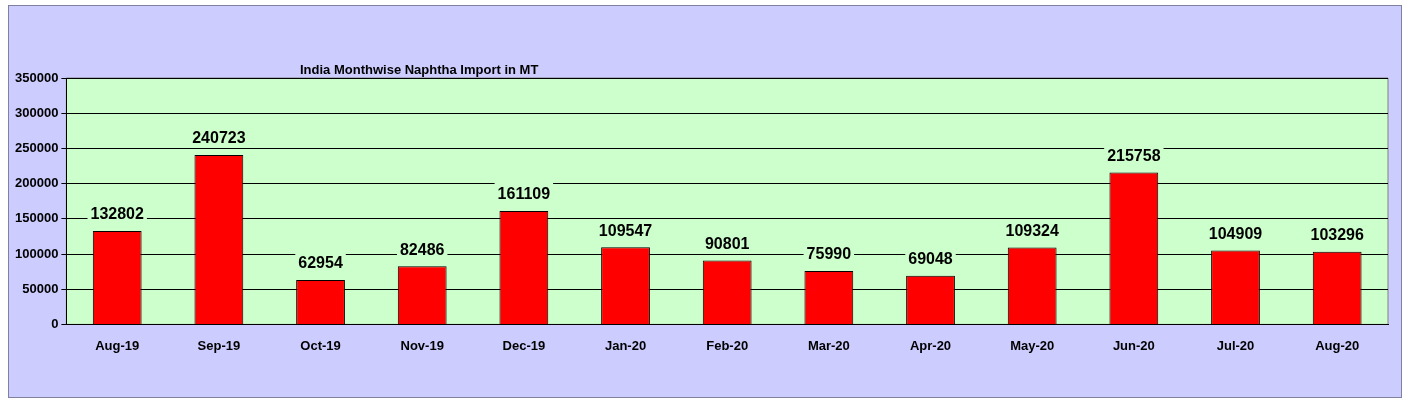 The width and height of the screenshot is (1409, 402). I want to click on y-tick-label: 350000, so click(36, 77).